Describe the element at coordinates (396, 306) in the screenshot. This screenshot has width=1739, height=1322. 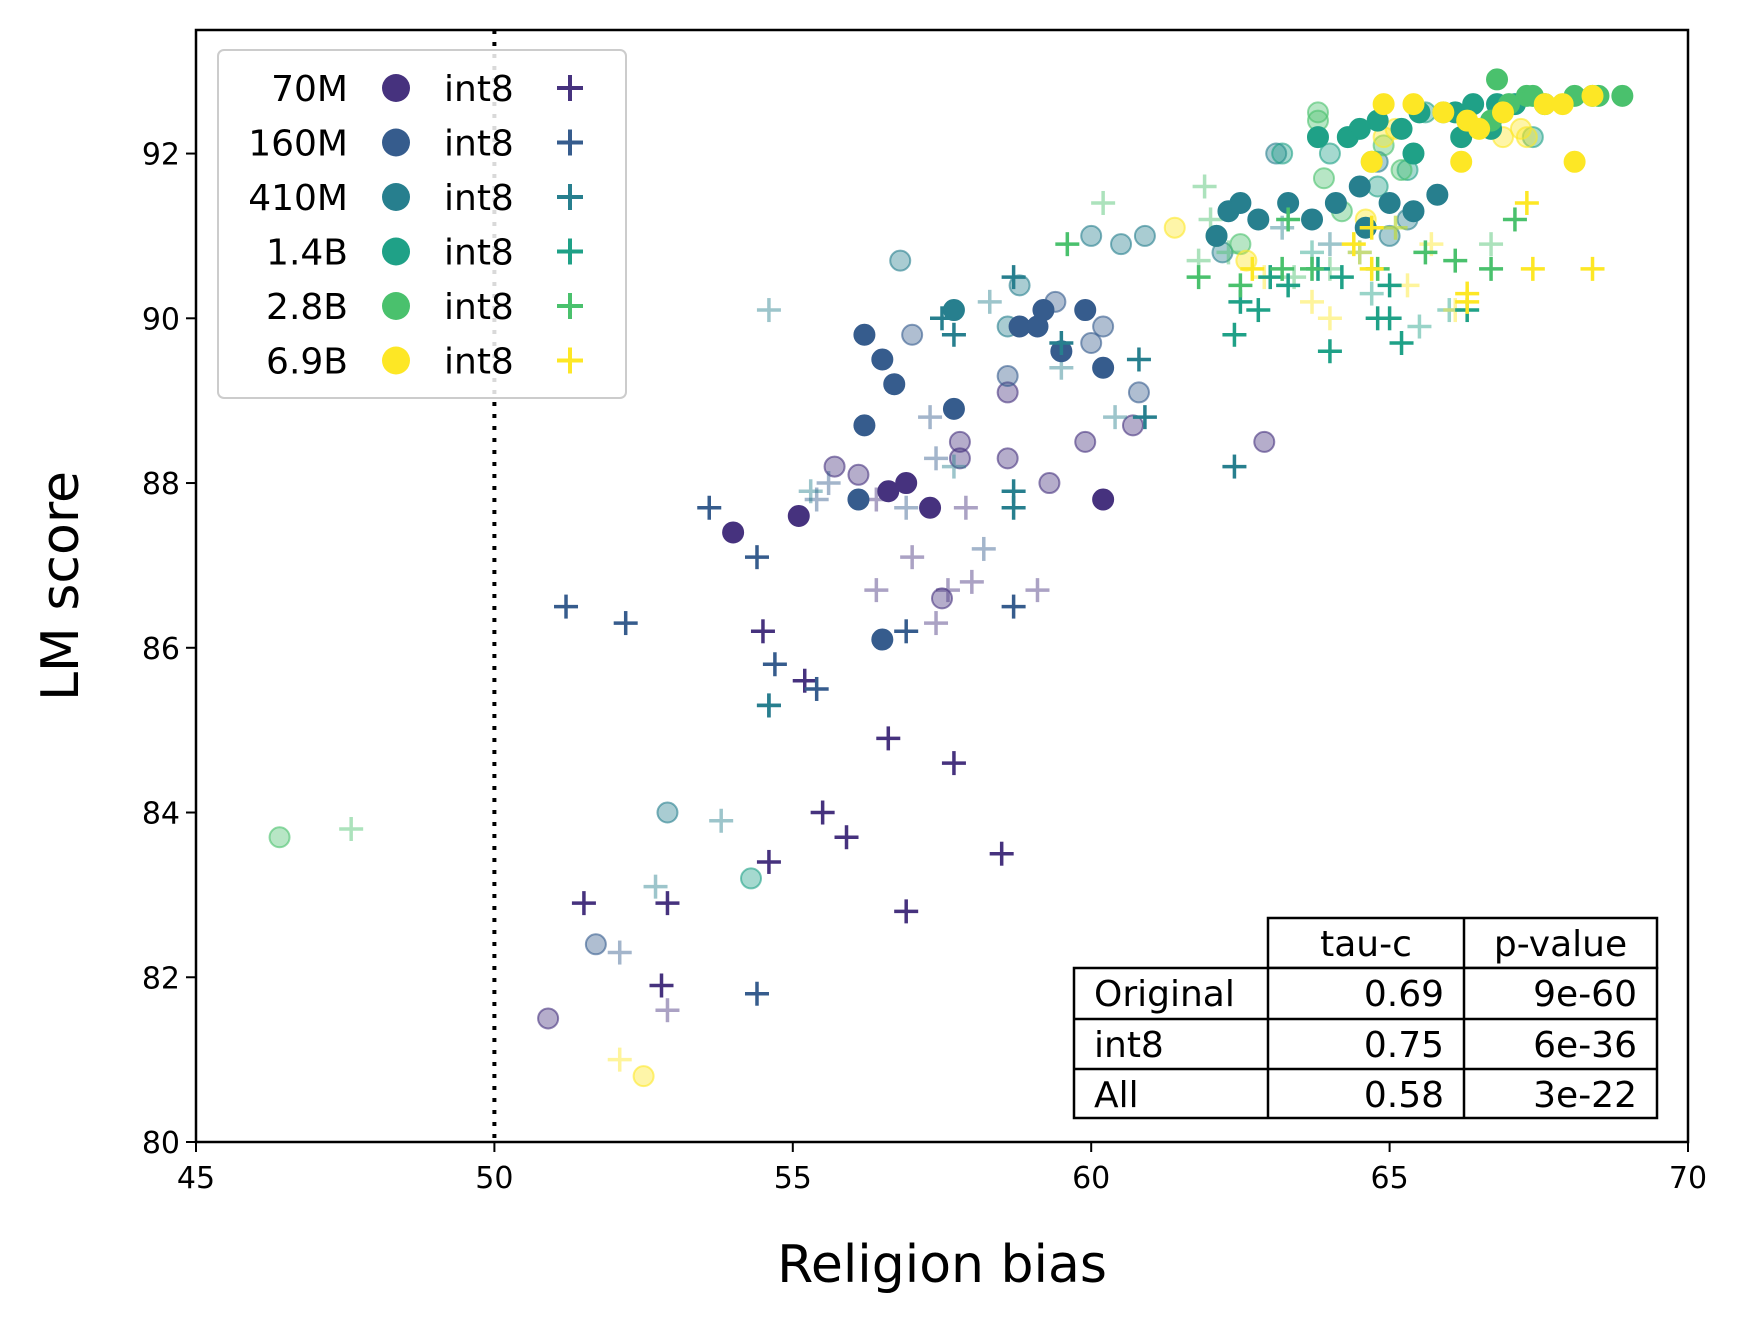
I see `legend-circle-marker` at that location.